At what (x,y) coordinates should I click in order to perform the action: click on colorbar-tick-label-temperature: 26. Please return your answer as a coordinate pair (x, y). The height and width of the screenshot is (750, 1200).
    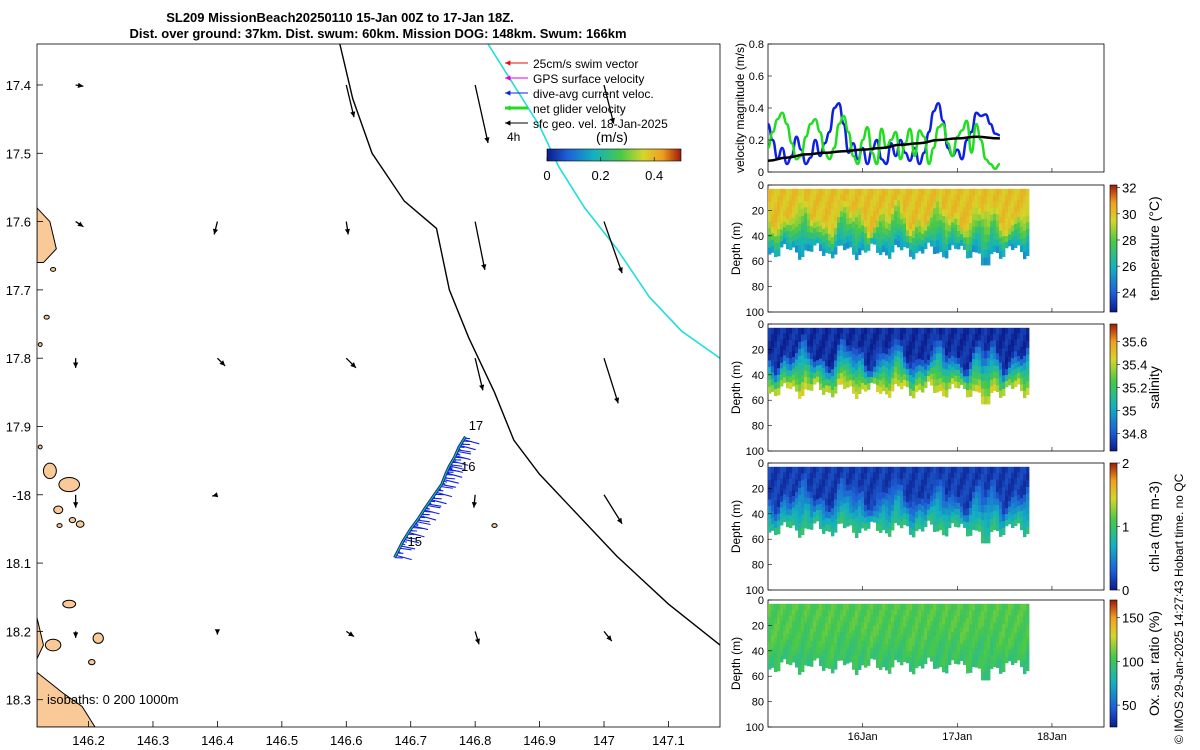
    Looking at the image, I should click on (1129, 266).